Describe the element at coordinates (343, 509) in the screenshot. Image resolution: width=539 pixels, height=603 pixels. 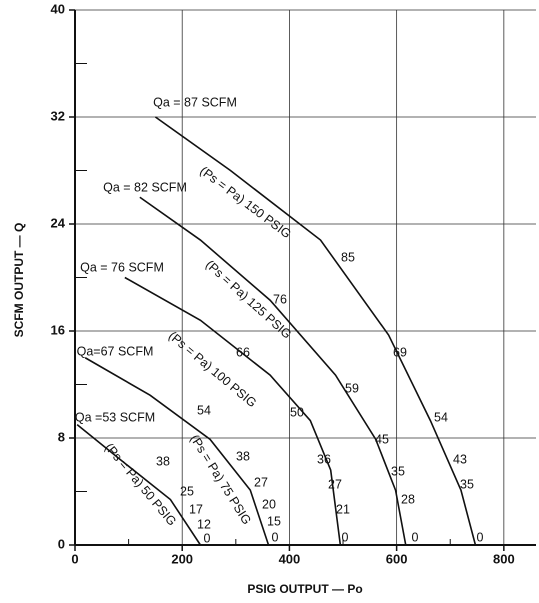
I see `point-label: 21` at that location.